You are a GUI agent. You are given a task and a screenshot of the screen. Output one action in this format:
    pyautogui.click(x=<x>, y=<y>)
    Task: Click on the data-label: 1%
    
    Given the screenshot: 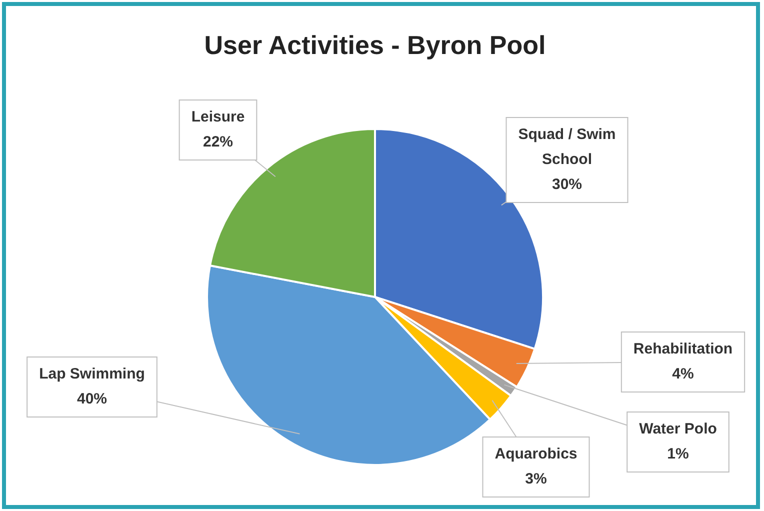 What is the action you would take?
    pyautogui.click(x=678, y=454)
    